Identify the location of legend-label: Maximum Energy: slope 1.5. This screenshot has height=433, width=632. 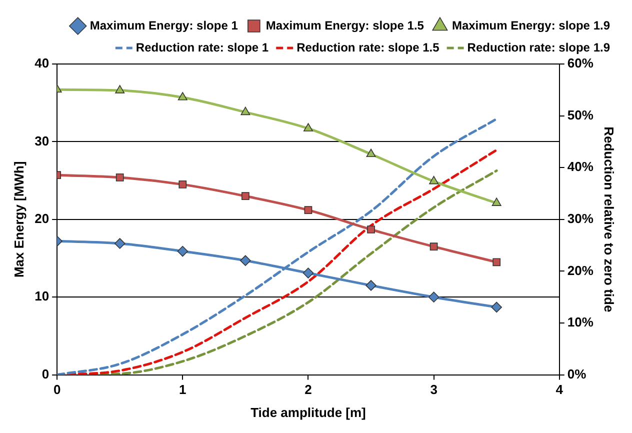
(345, 25).